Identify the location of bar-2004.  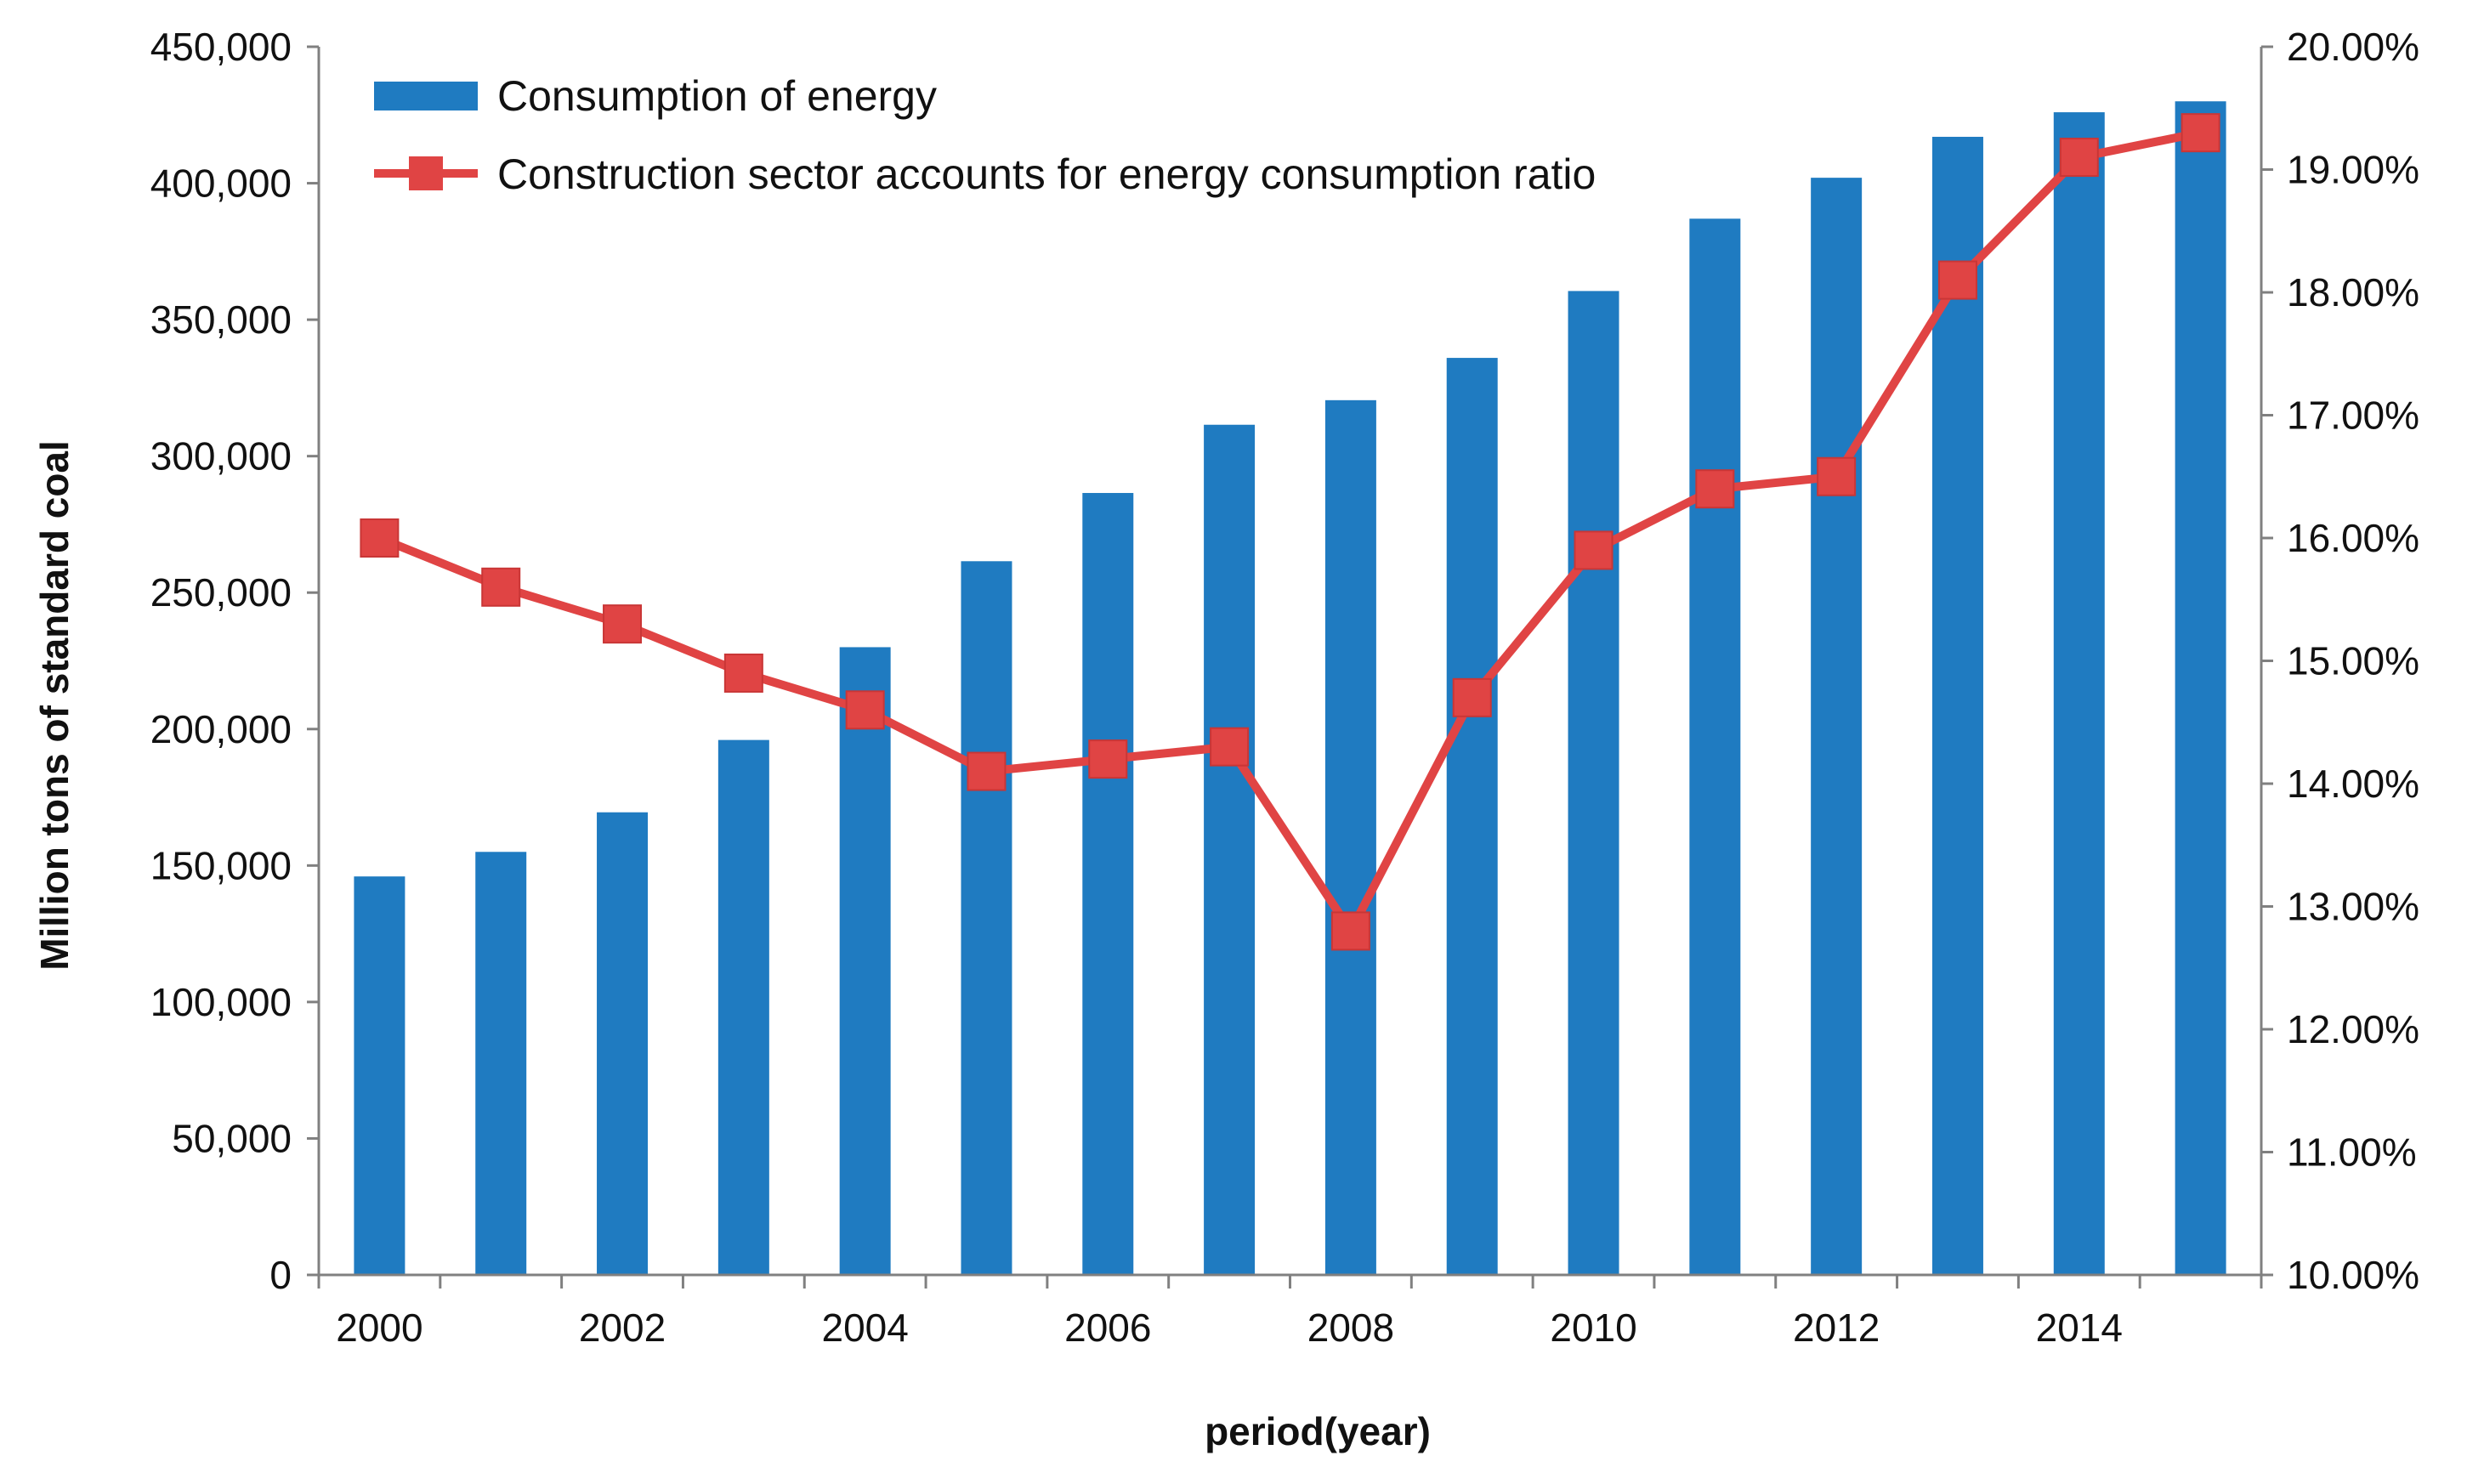
(865, 961).